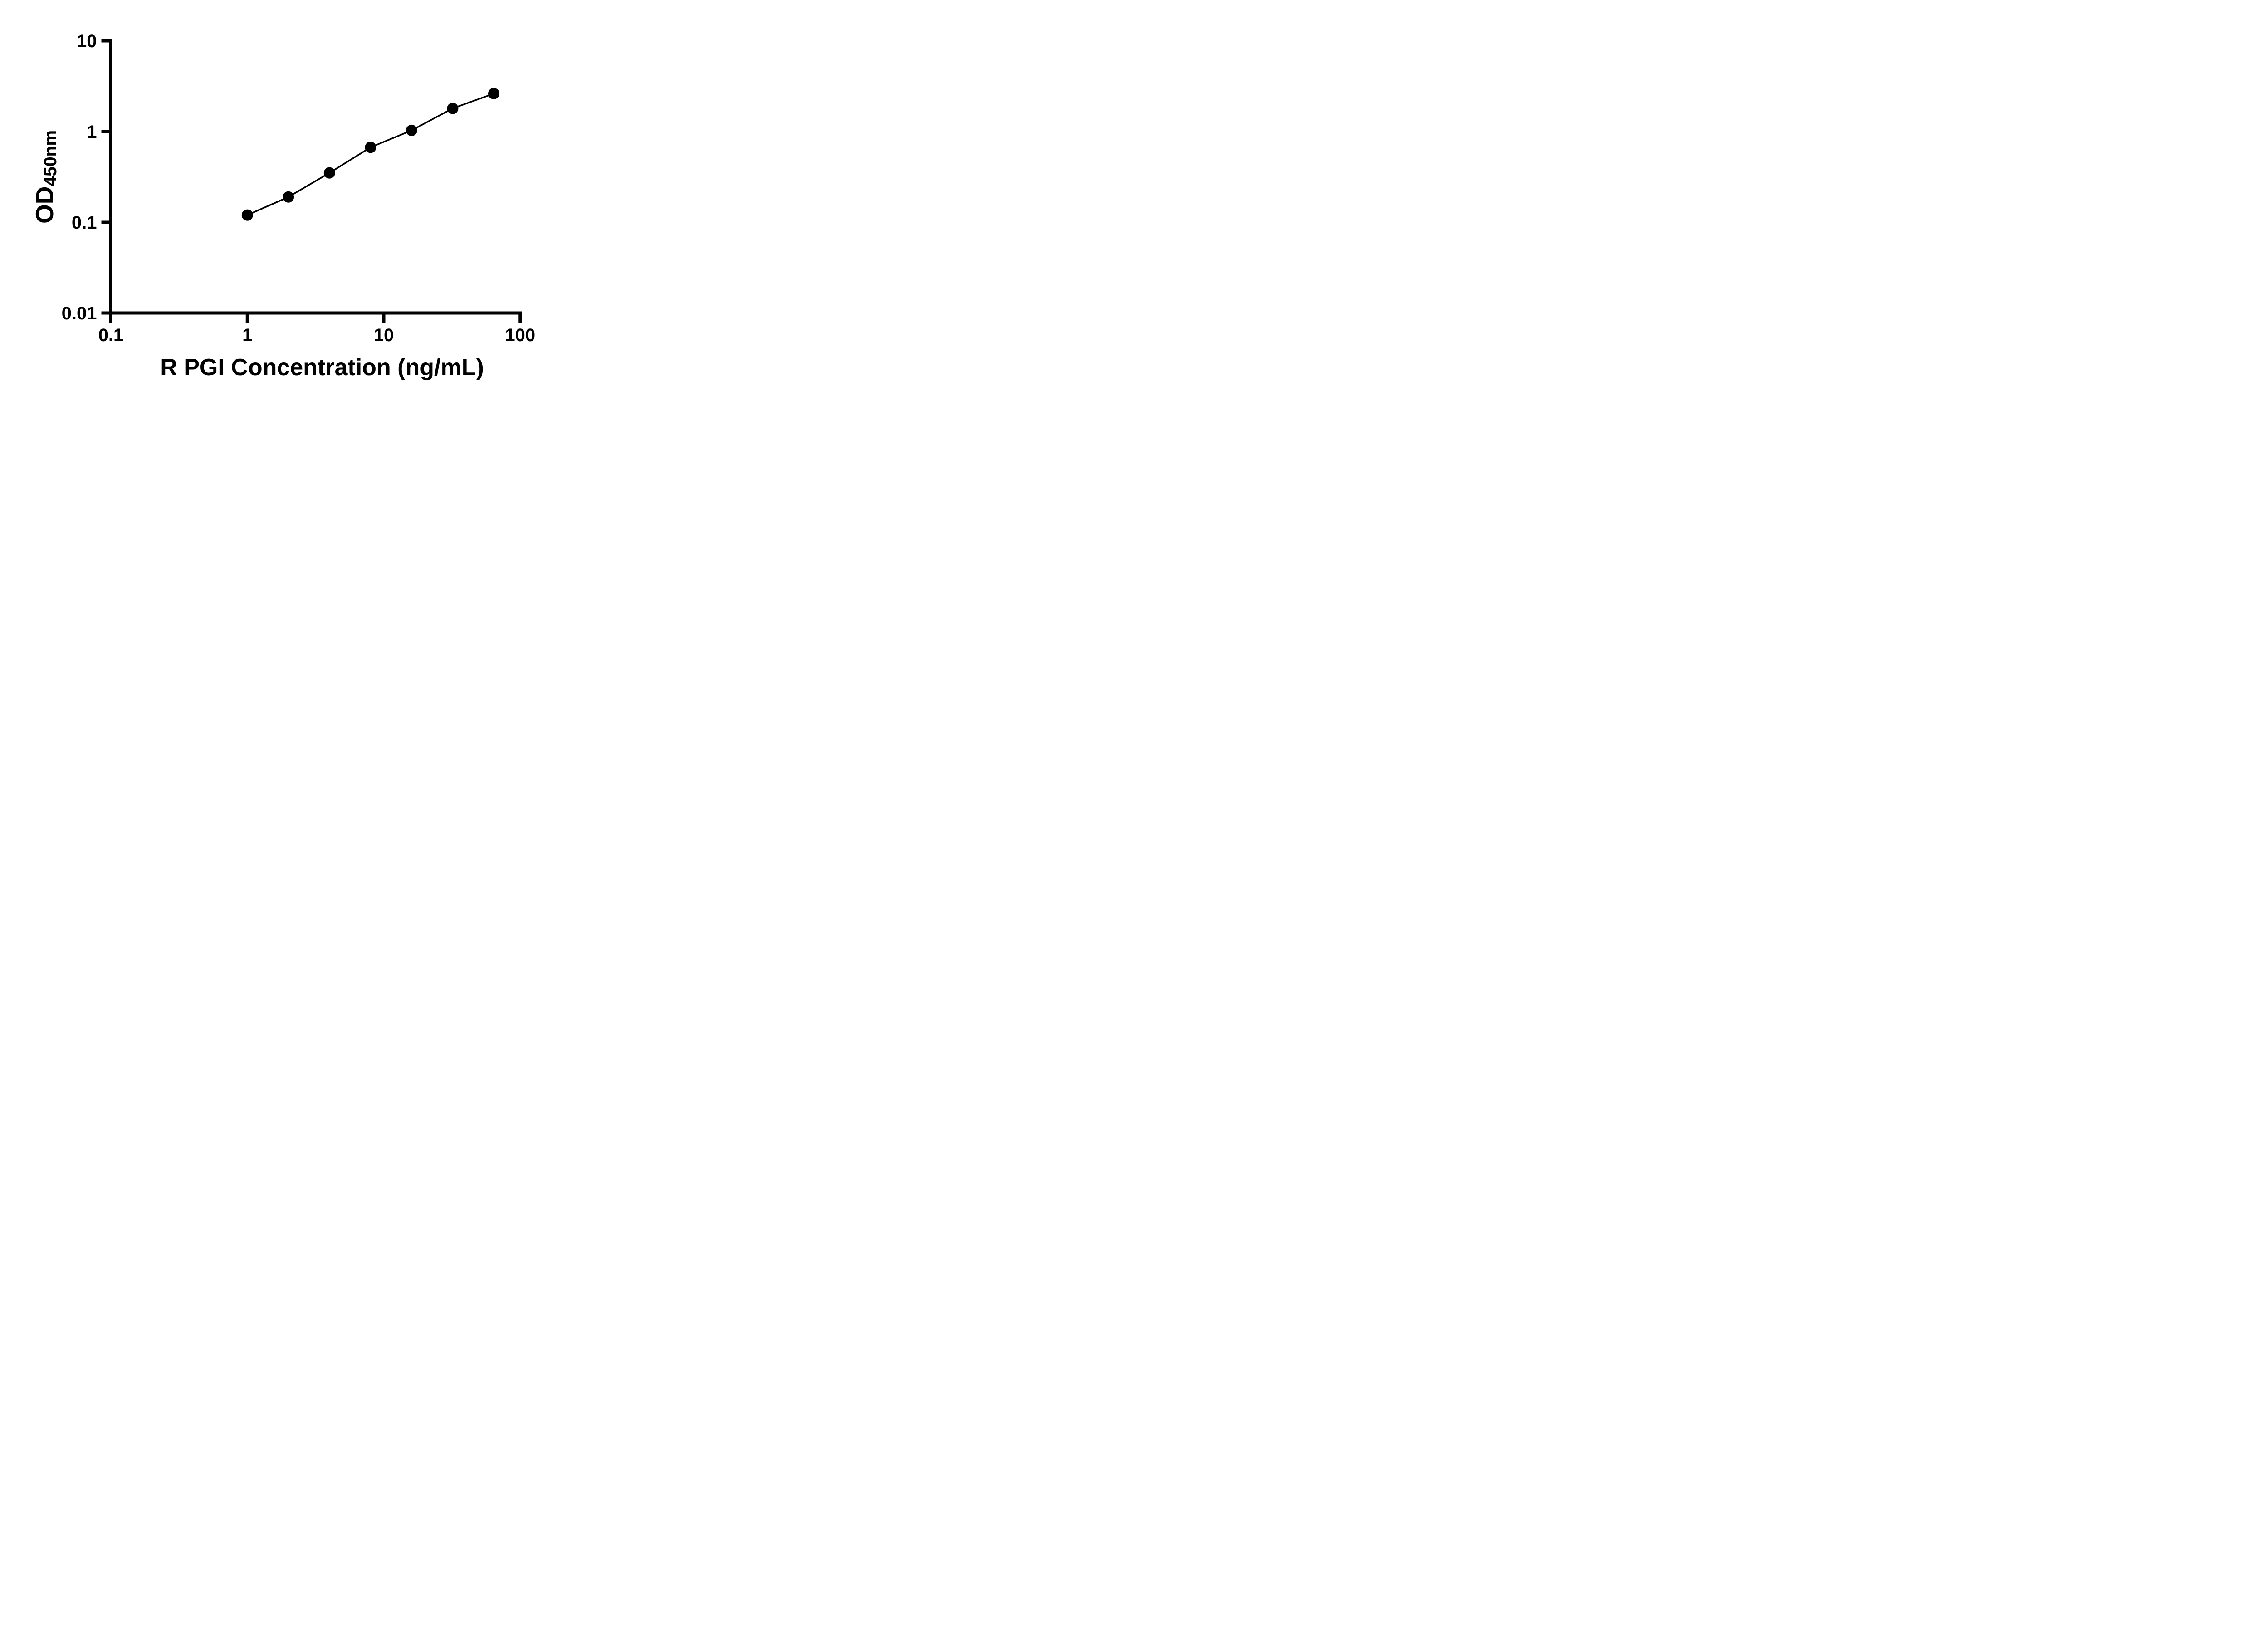  I want to click on x-tick-label-100: 100, so click(520, 335).